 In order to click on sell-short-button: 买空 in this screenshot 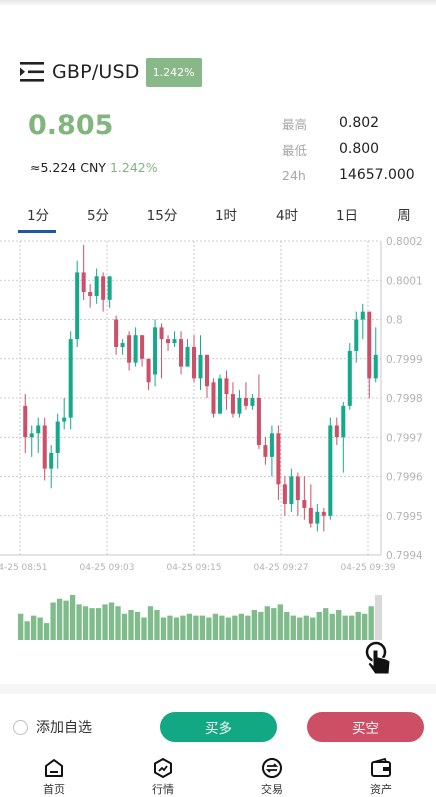, I will do `click(365, 727)`.